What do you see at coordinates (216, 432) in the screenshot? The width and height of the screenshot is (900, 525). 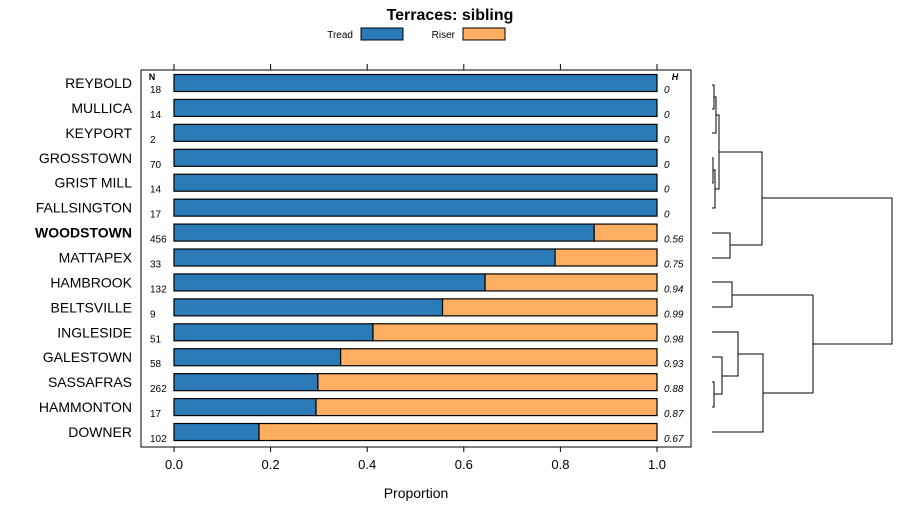 I see `bar-downer-tread` at bounding box center [216, 432].